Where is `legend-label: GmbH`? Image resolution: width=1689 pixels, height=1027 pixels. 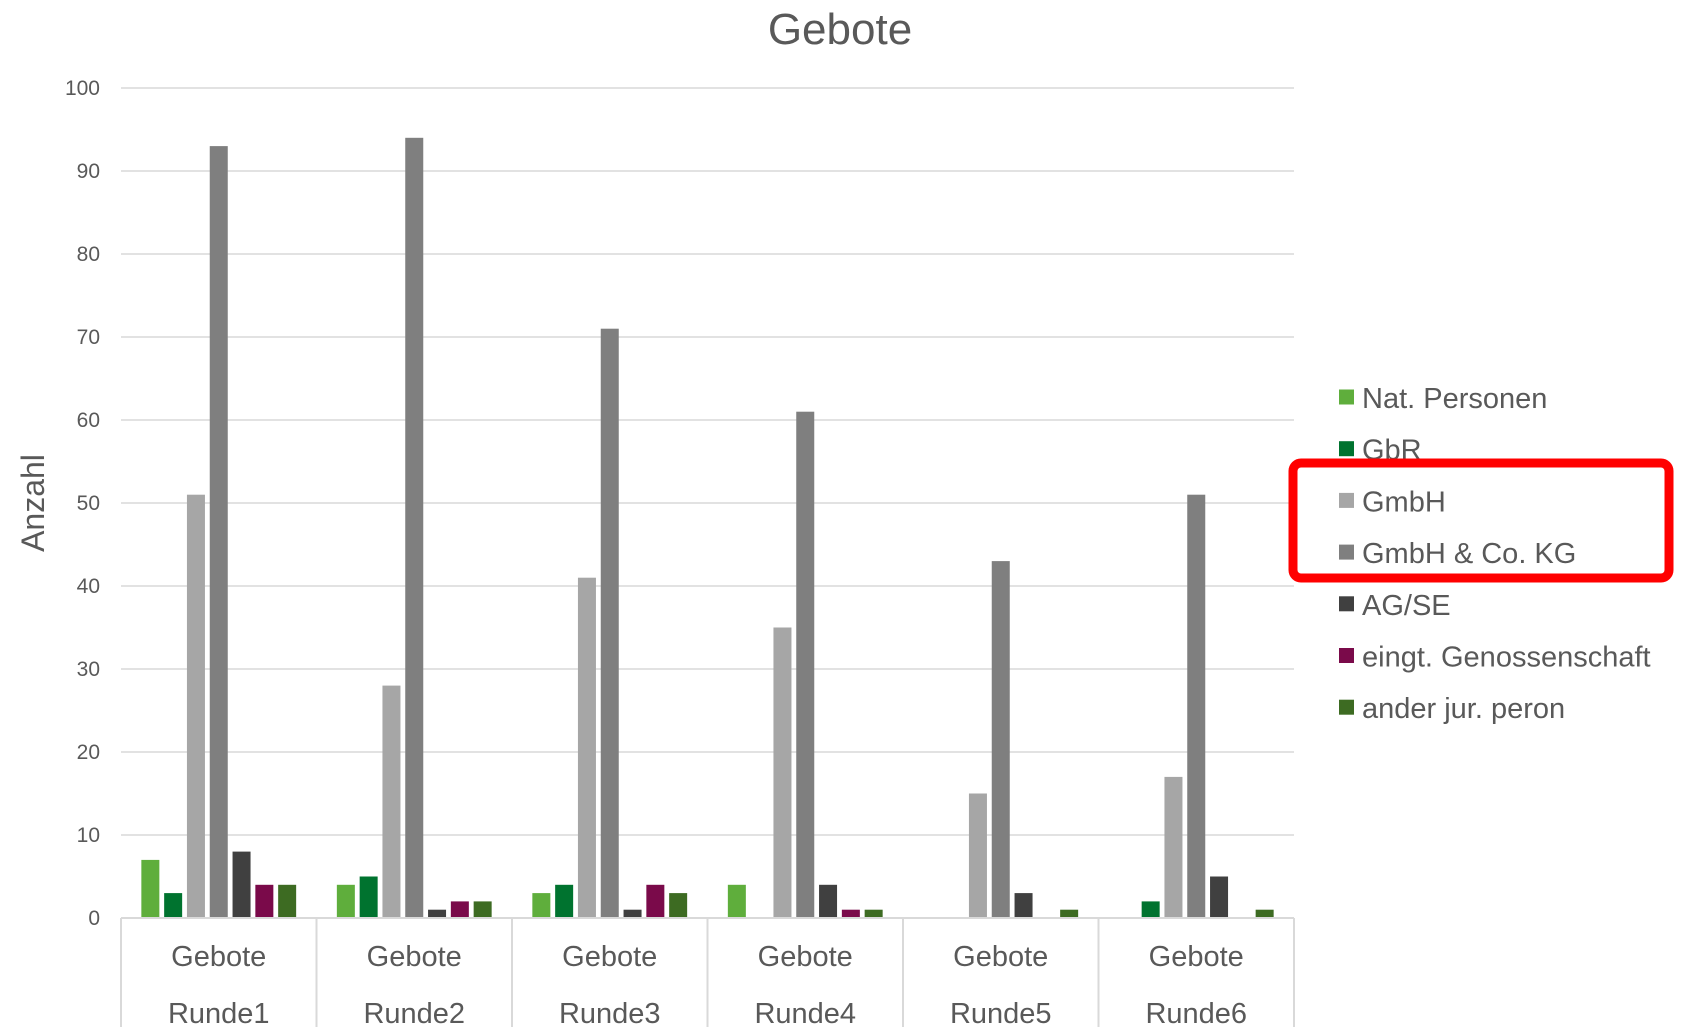 legend-label: GmbH is located at coordinates (1404, 502).